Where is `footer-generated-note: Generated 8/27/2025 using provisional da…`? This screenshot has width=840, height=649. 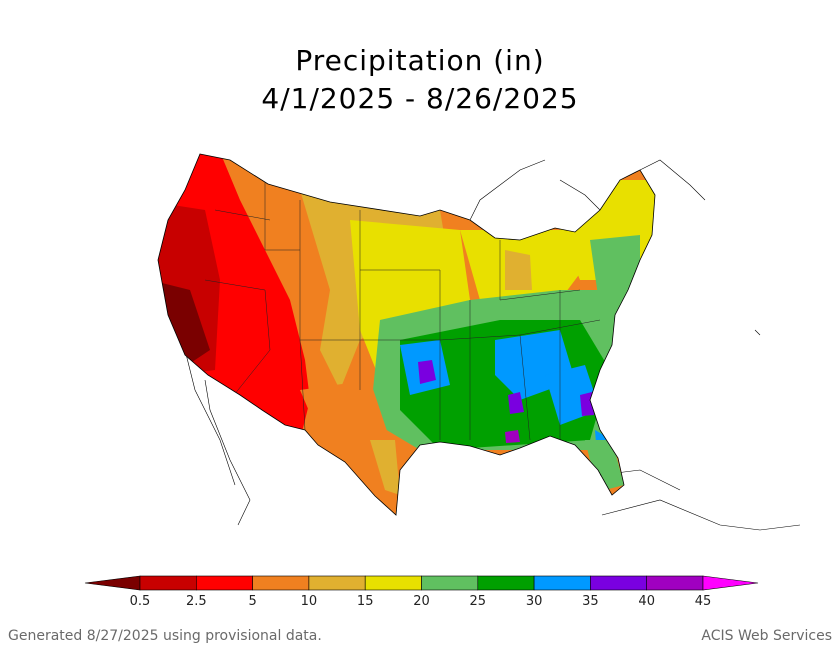
footer-generated-note: Generated 8/27/2025 using provisional da… is located at coordinates (165, 636).